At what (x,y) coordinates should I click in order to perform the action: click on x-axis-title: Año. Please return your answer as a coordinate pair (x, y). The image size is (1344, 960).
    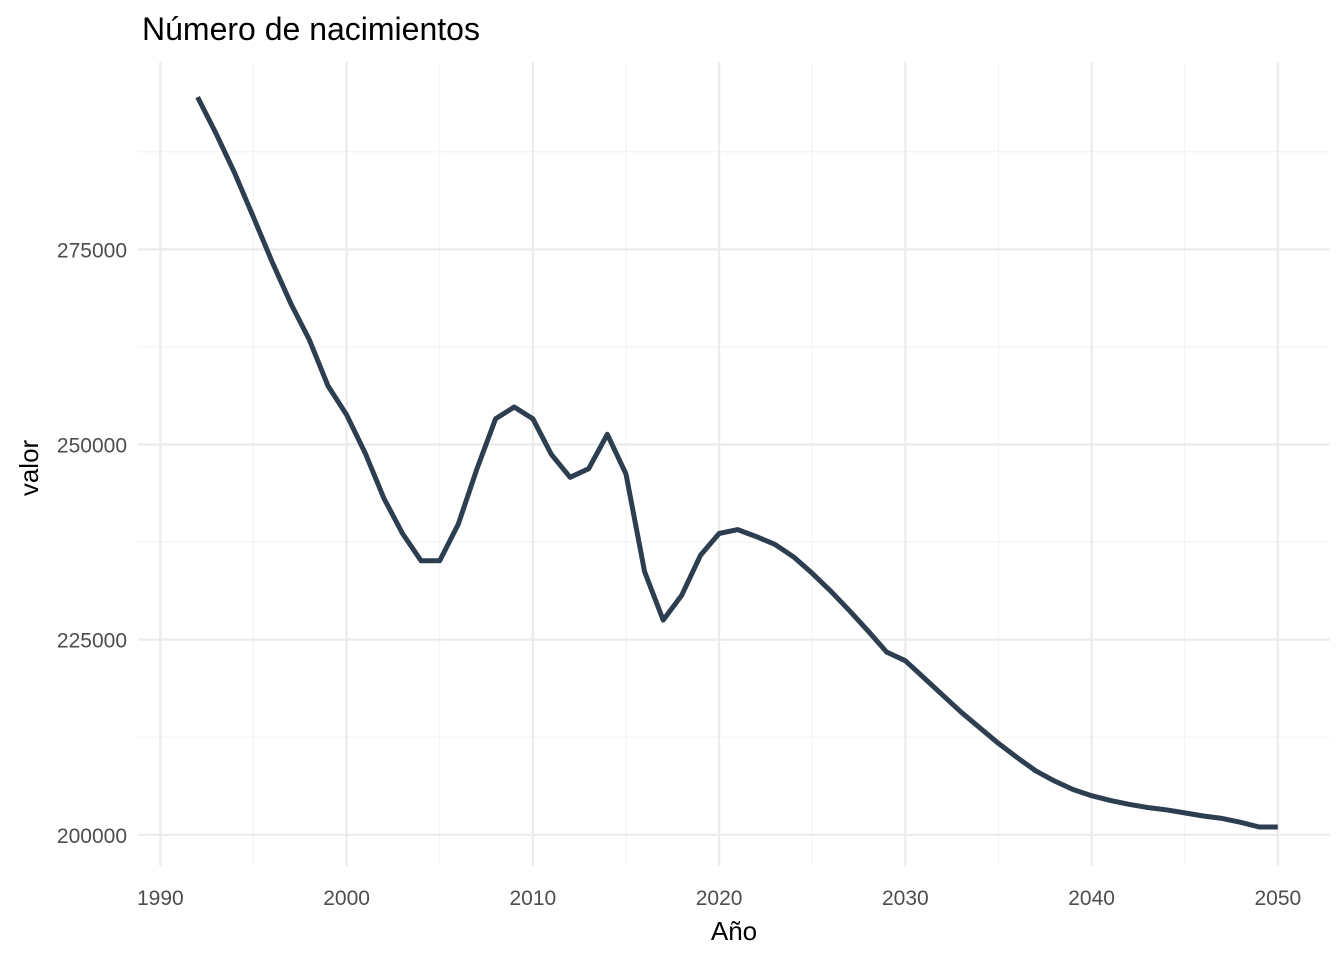
    Looking at the image, I should click on (734, 931).